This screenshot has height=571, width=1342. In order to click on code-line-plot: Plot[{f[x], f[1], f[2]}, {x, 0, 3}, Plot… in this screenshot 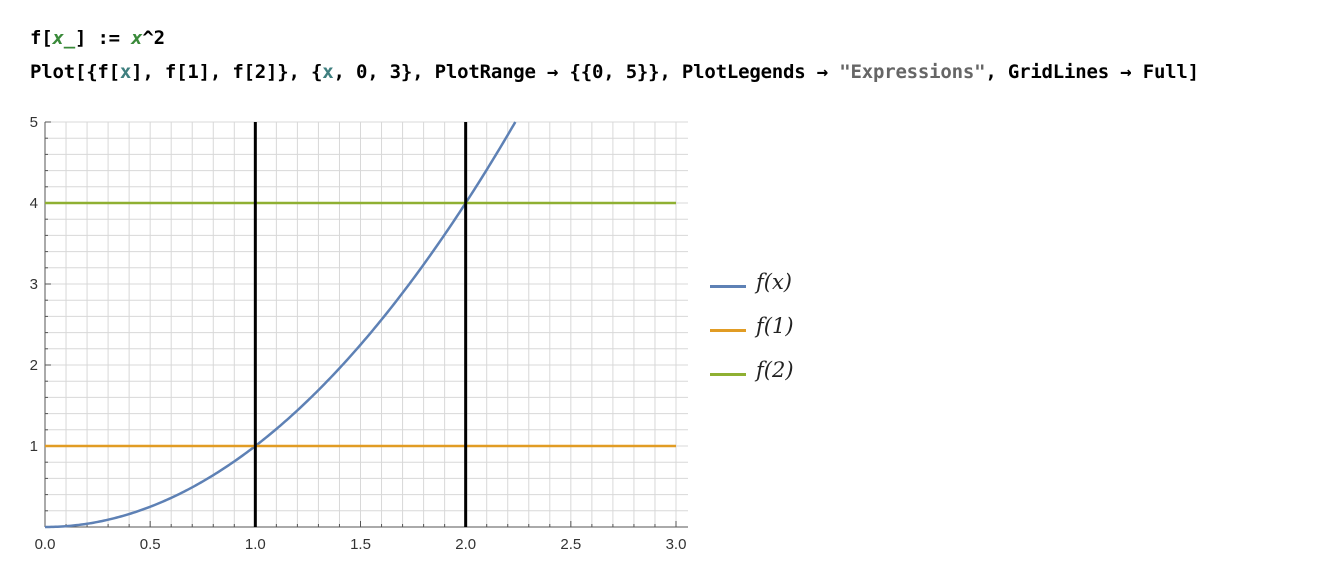, I will do `click(614, 72)`.